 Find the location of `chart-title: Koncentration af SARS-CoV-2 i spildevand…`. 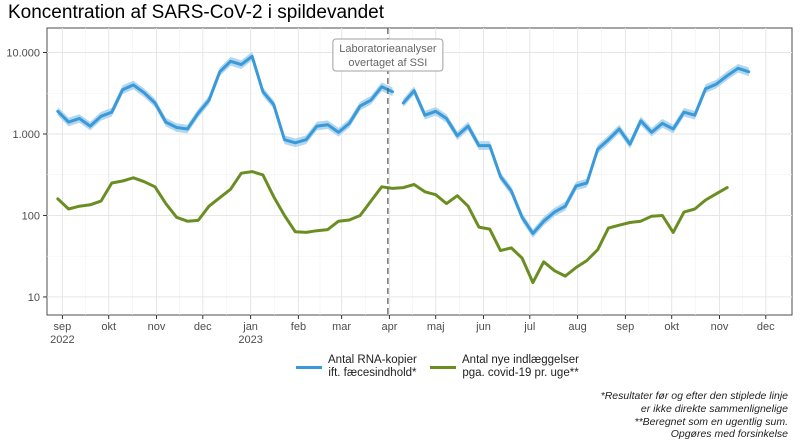

chart-title: Koncentration af SARS-CoV-2 i spildevand… is located at coordinates (196, 12).